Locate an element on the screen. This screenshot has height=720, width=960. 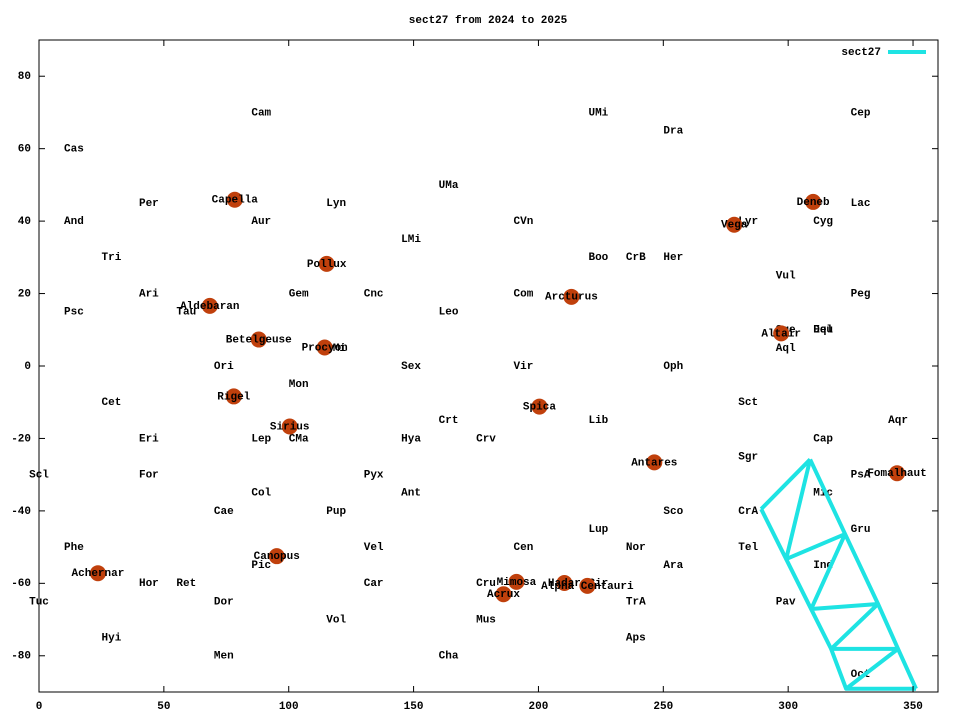
constellation-label: Aql is located at coordinates (786, 349).